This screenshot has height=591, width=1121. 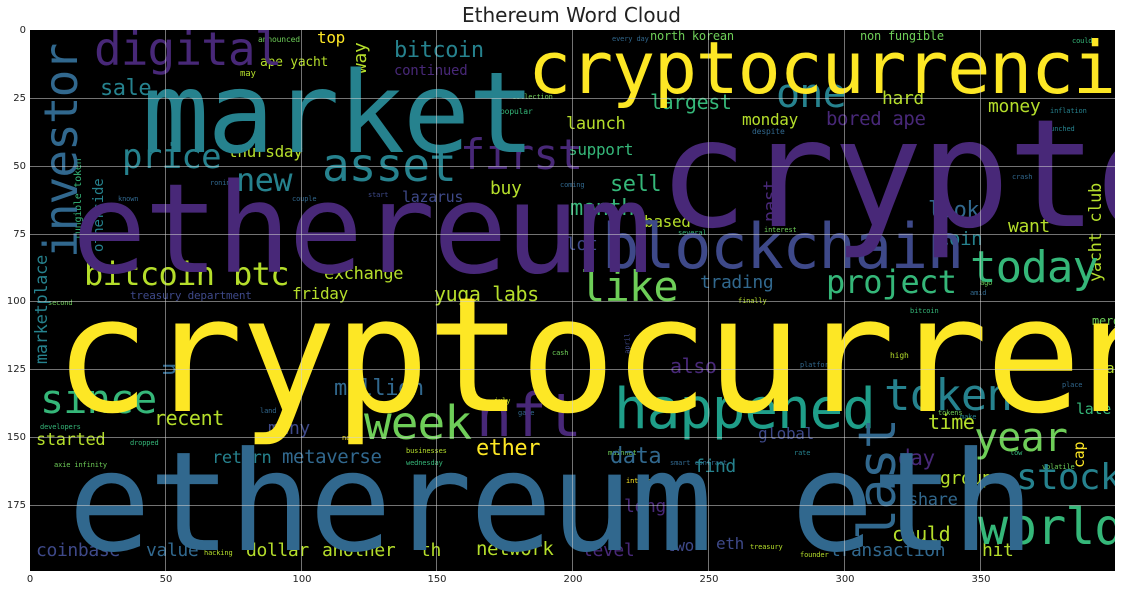 I want to click on word-transaction: transaction, so click(x=888, y=550).